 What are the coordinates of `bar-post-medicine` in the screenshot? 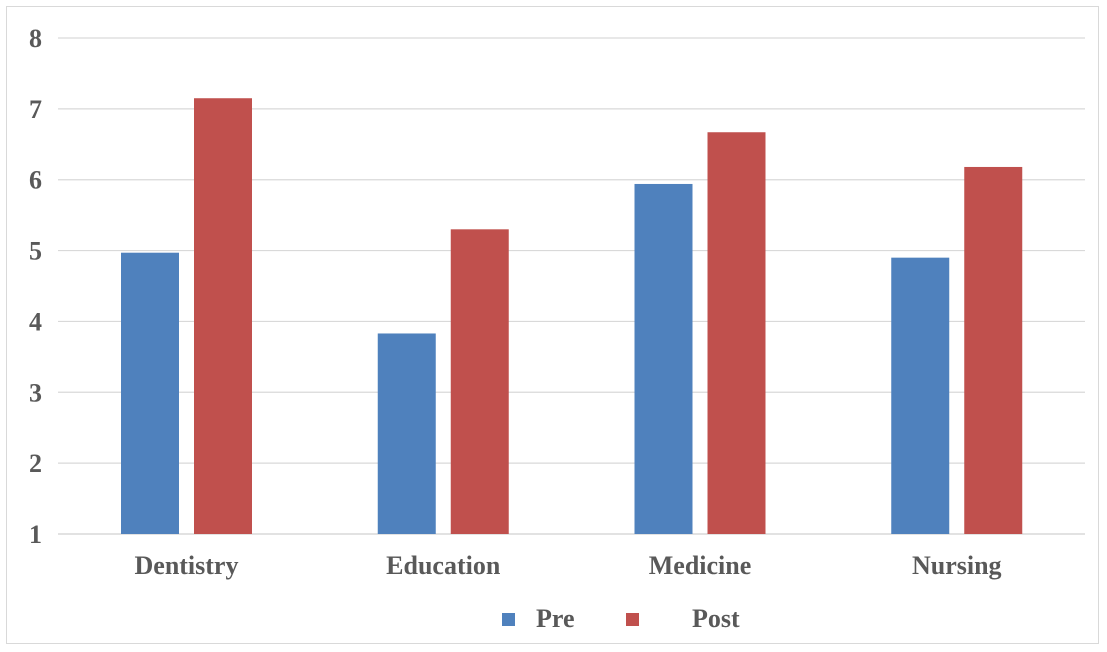 It's located at (736, 333).